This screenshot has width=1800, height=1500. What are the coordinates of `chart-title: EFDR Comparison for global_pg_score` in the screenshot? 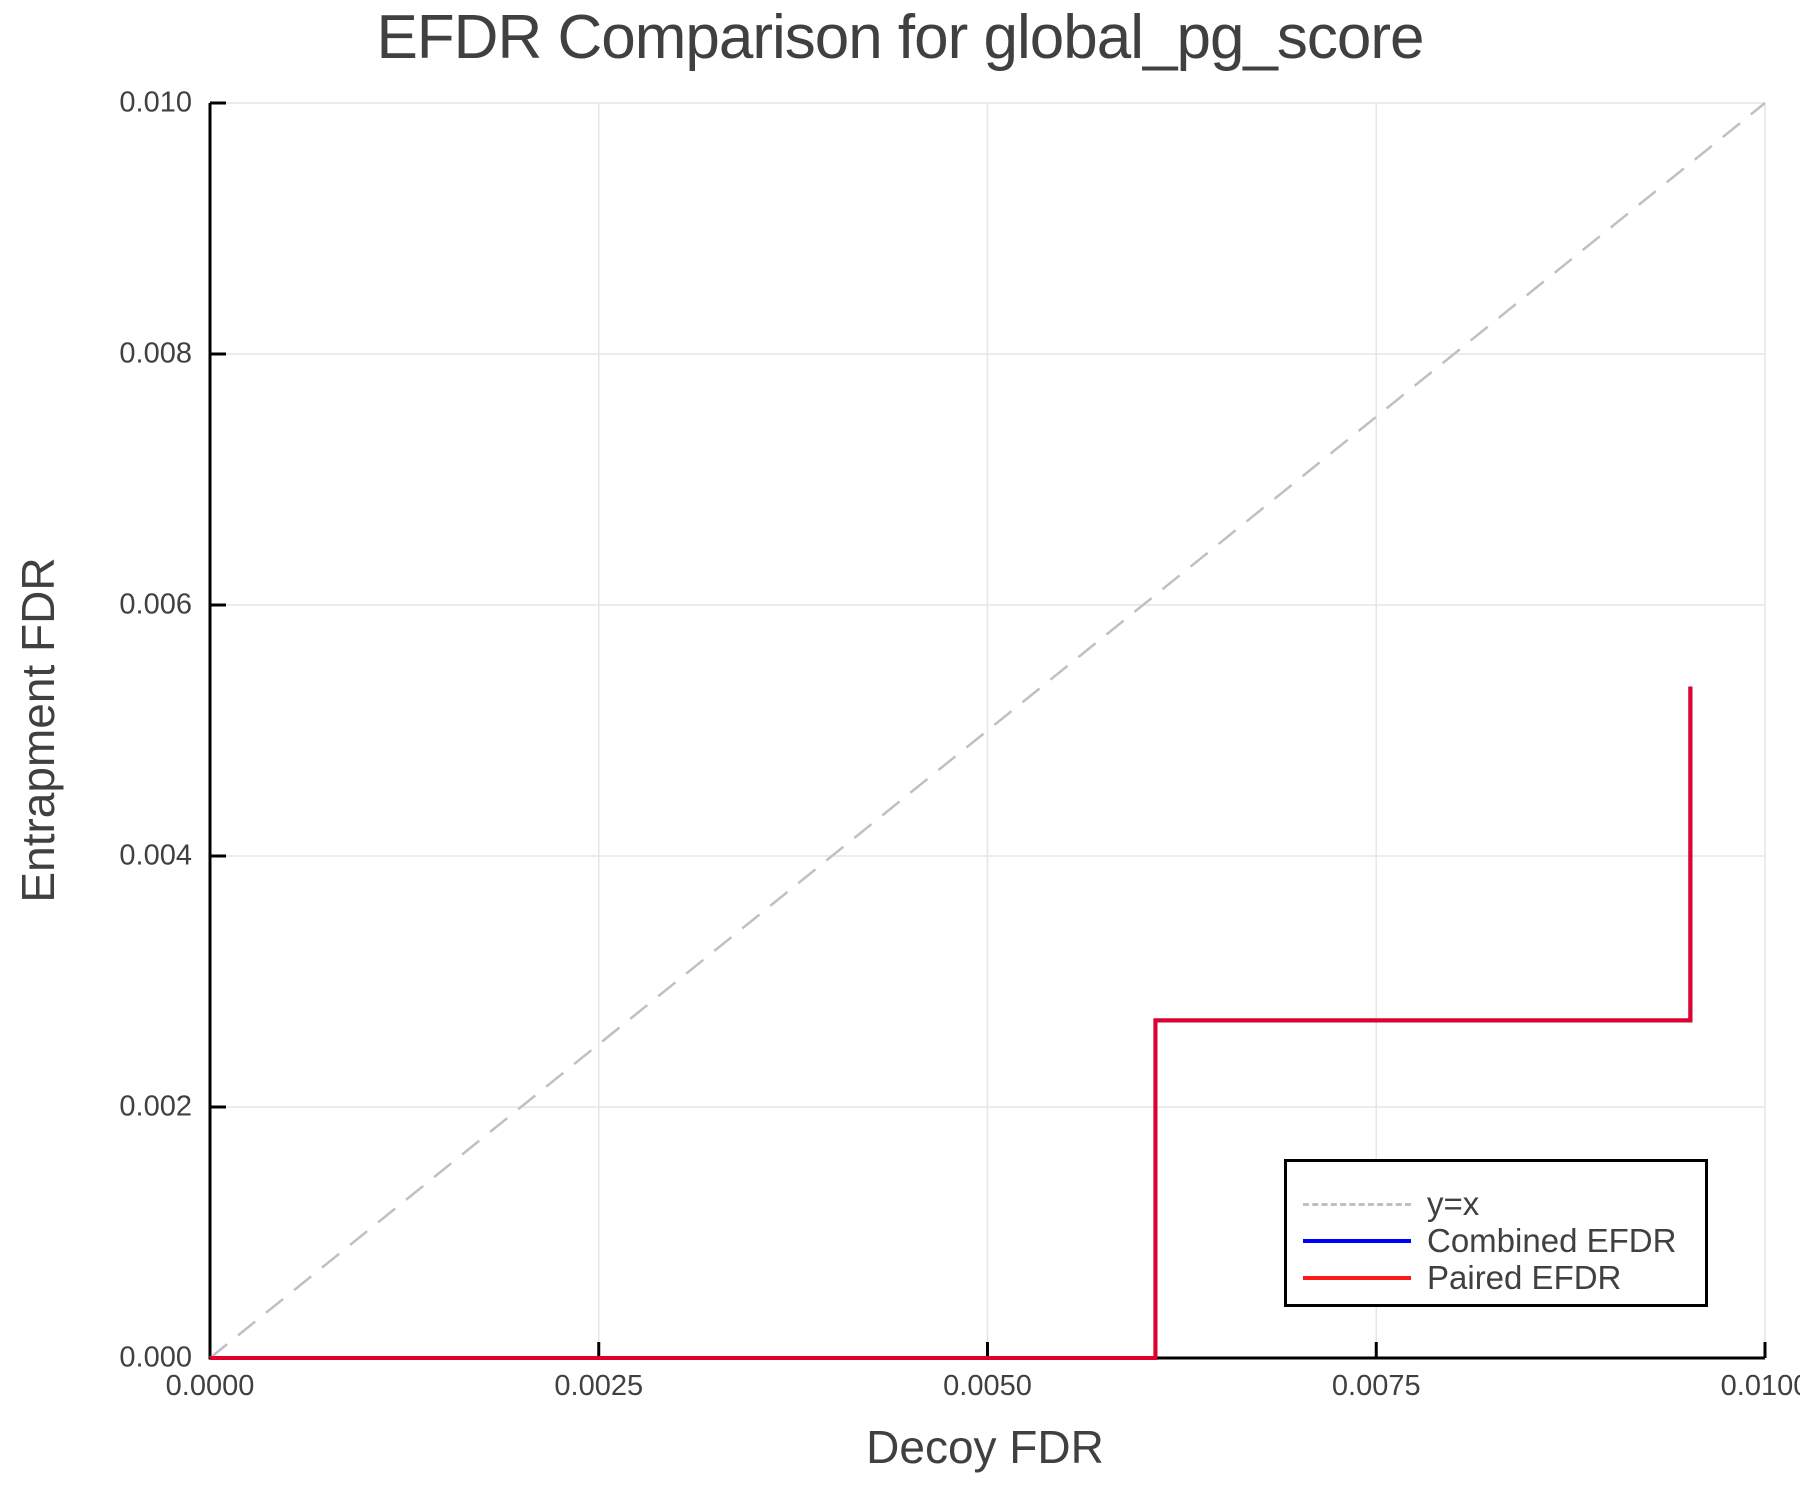 It's located at (900, 37).